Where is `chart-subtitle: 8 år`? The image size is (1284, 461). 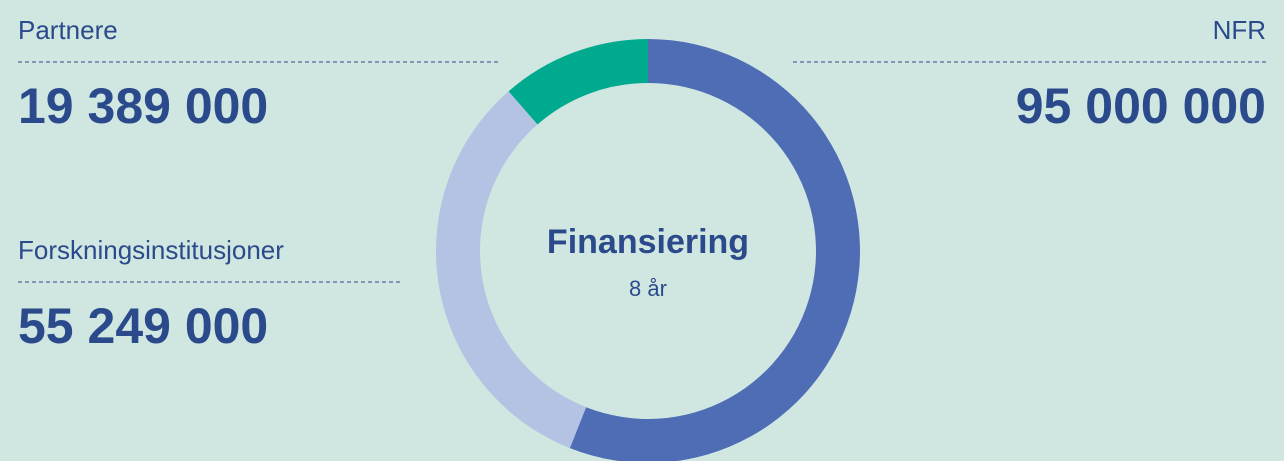 chart-subtitle: 8 år is located at coordinates (648, 288).